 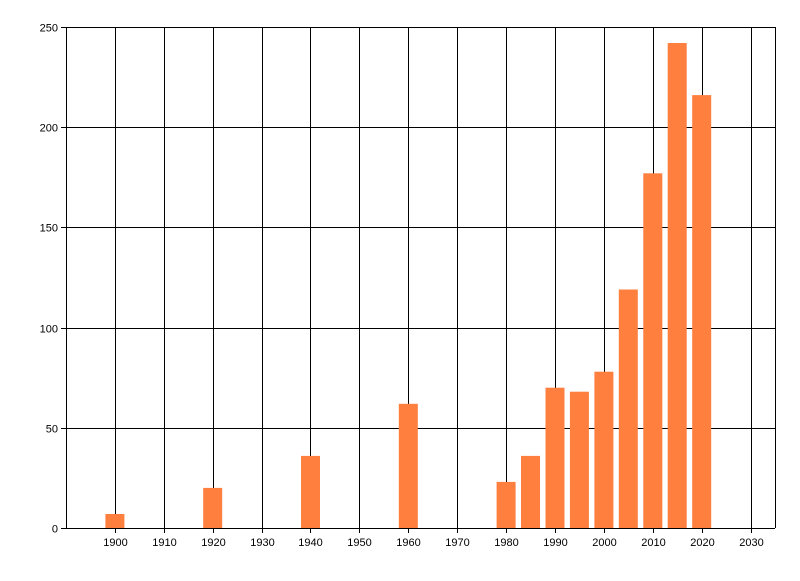 What do you see at coordinates (506, 504) in the screenshot?
I see `bar-1980` at bounding box center [506, 504].